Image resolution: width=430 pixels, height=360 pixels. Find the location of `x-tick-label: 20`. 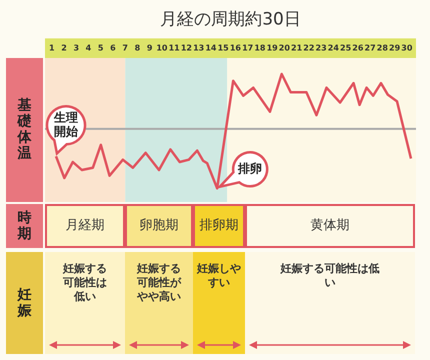

x-tick-label: 20 is located at coordinates (284, 47).